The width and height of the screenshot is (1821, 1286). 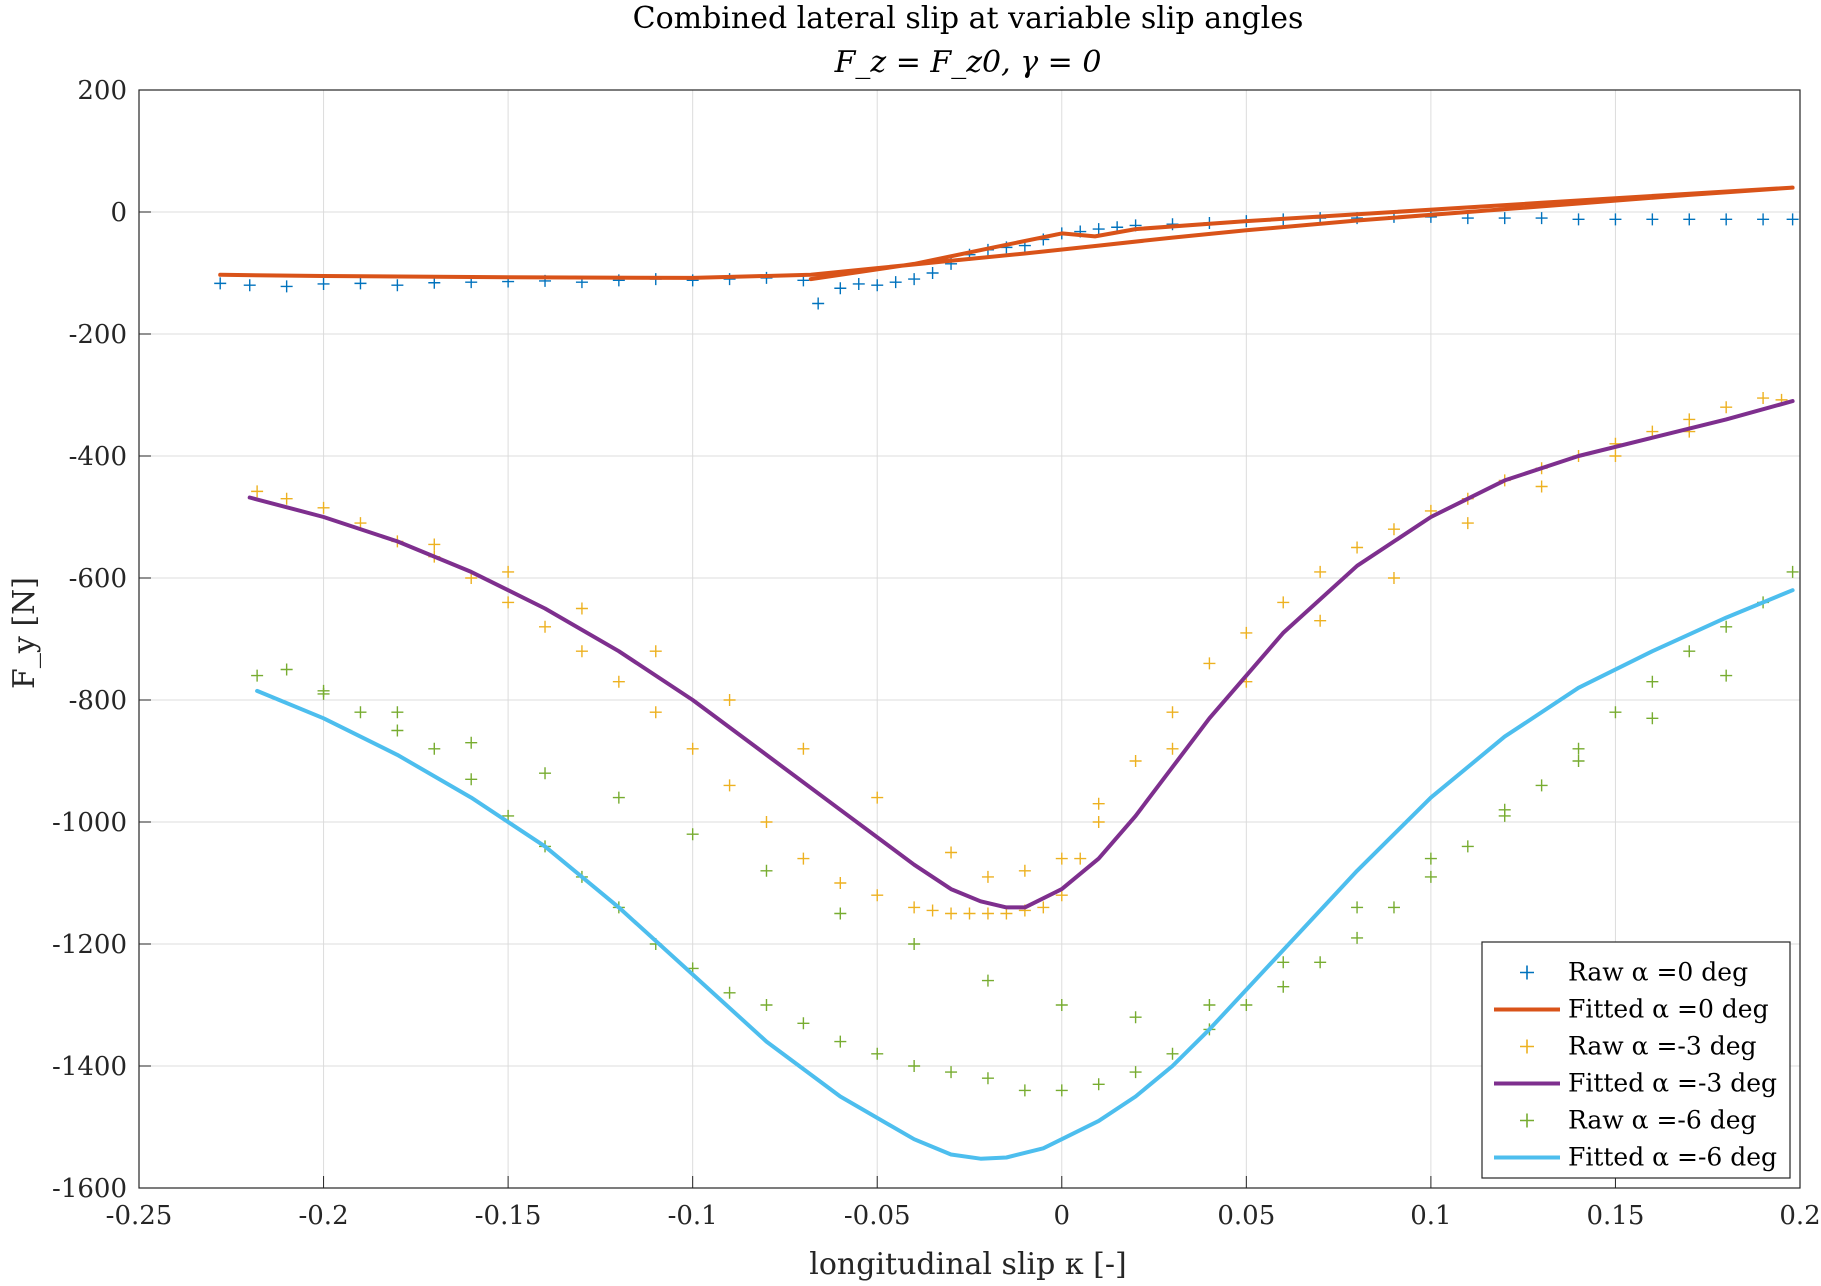 I want to click on y-axis-label: F_y [N], so click(x=24, y=633).